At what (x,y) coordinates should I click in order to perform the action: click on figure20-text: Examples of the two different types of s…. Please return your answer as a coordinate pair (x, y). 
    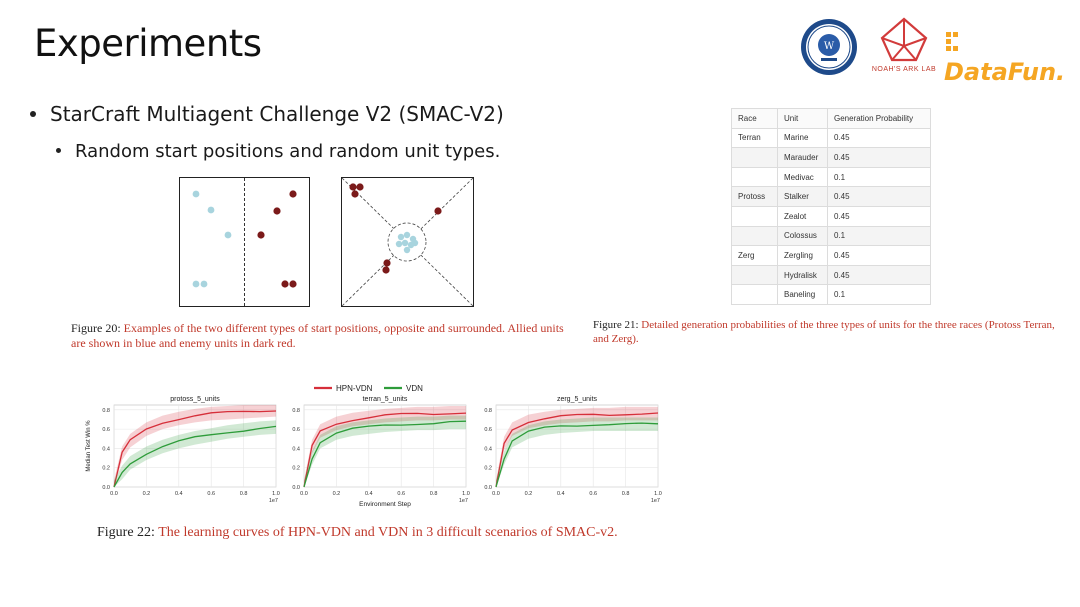
    Looking at the image, I should click on (317, 335).